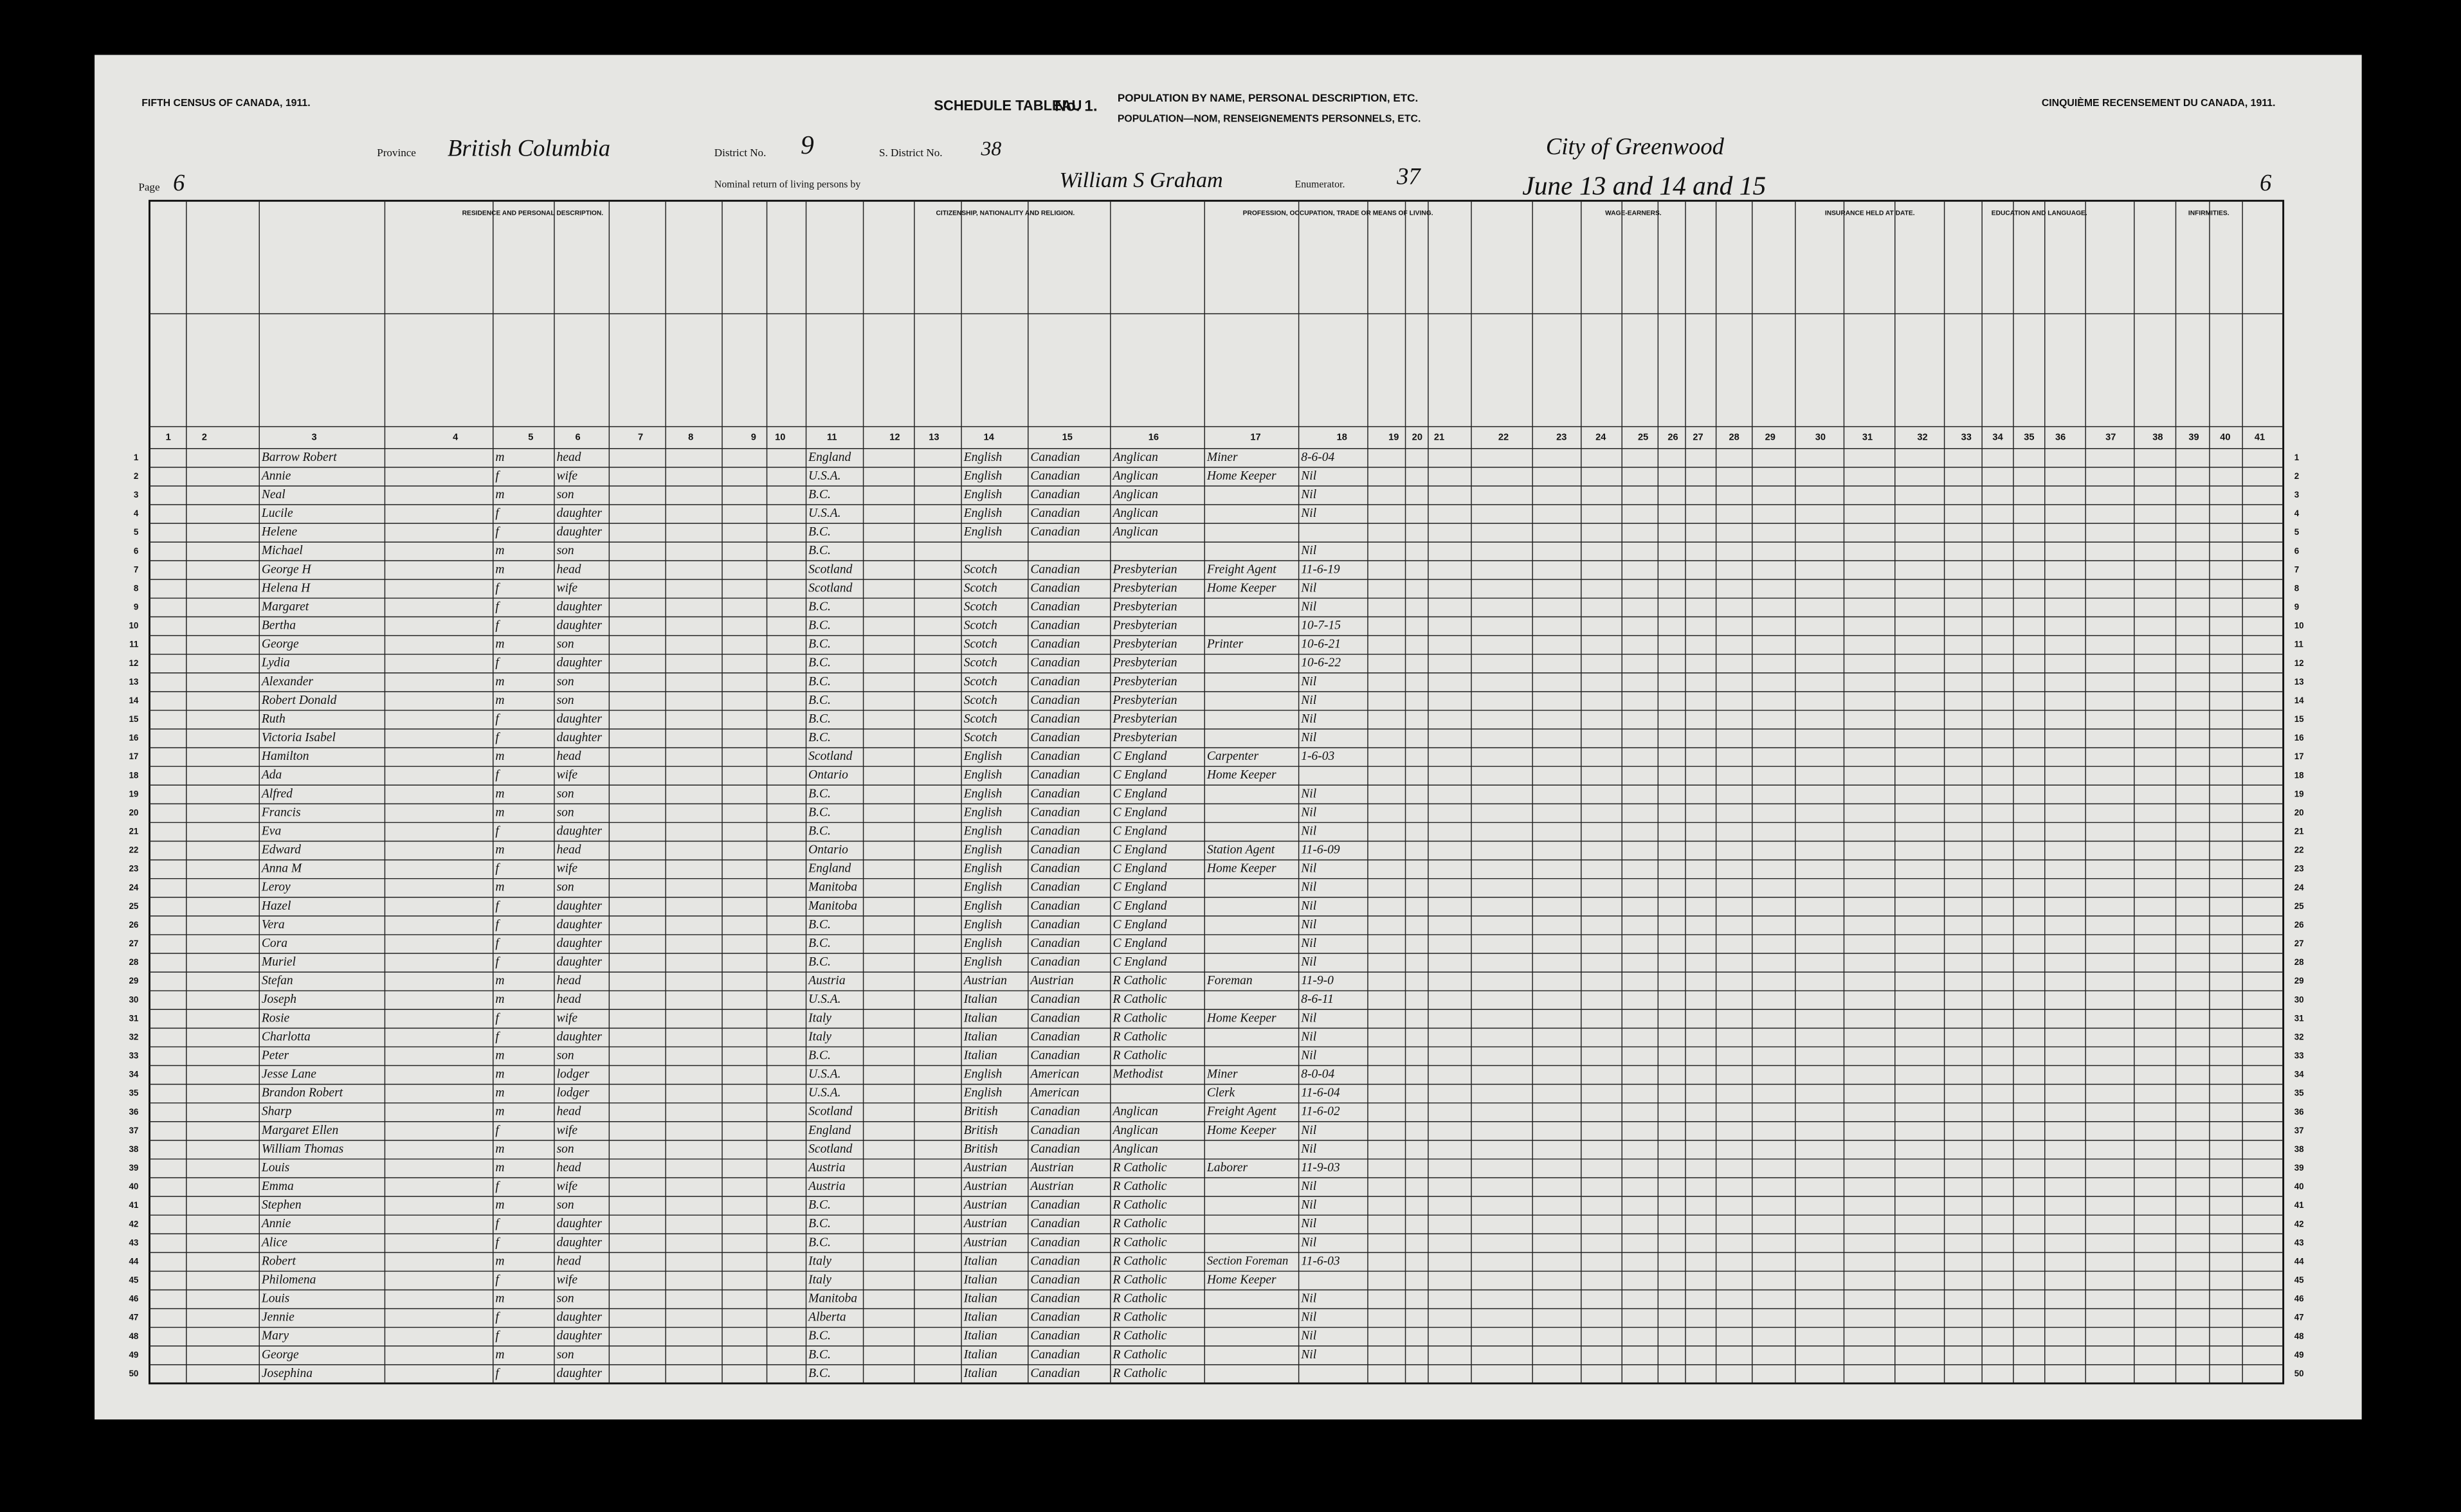  Describe the element at coordinates (2297, 532) in the screenshot. I see `line-number-right: 5` at that location.